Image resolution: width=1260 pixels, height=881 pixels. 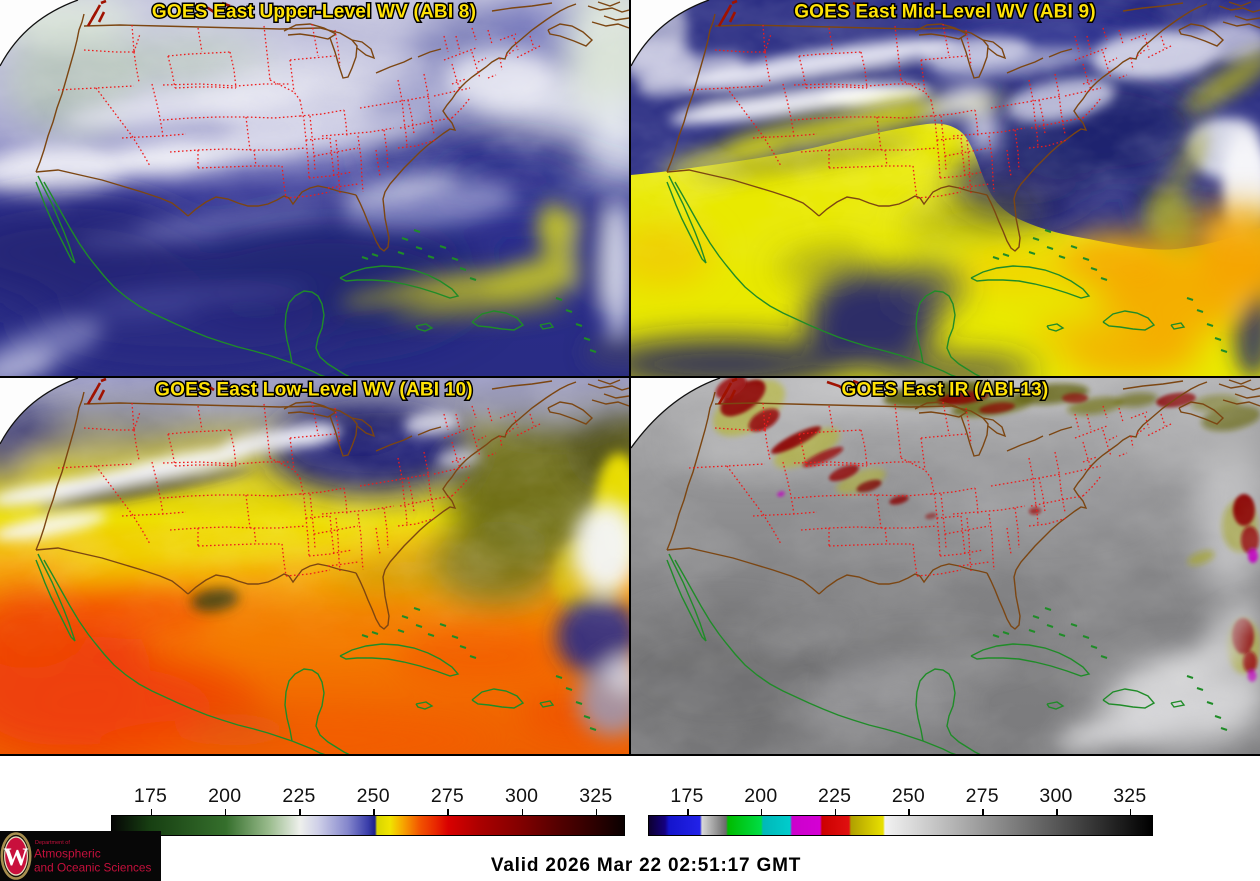 What do you see at coordinates (92, 868) in the screenshot?
I see `svg-text: and Oceanic Sciences` at bounding box center [92, 868].